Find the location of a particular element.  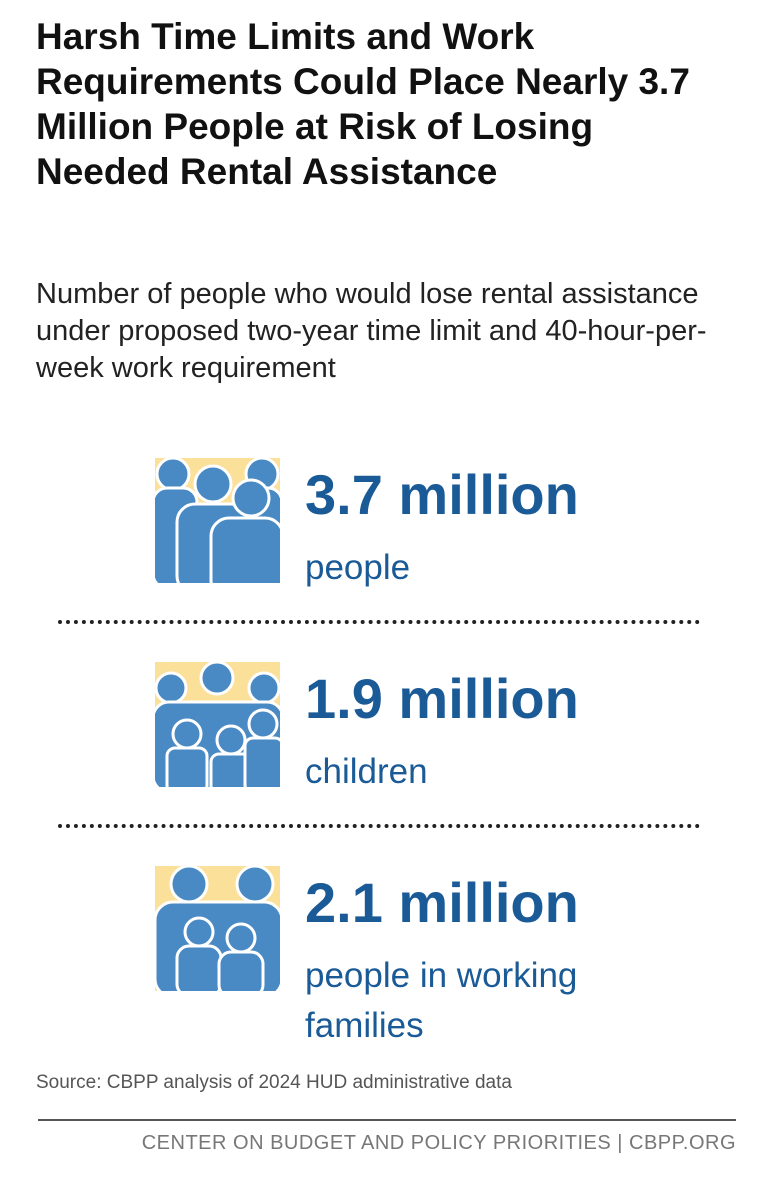

children-icon is located at coordinates (217, 724).